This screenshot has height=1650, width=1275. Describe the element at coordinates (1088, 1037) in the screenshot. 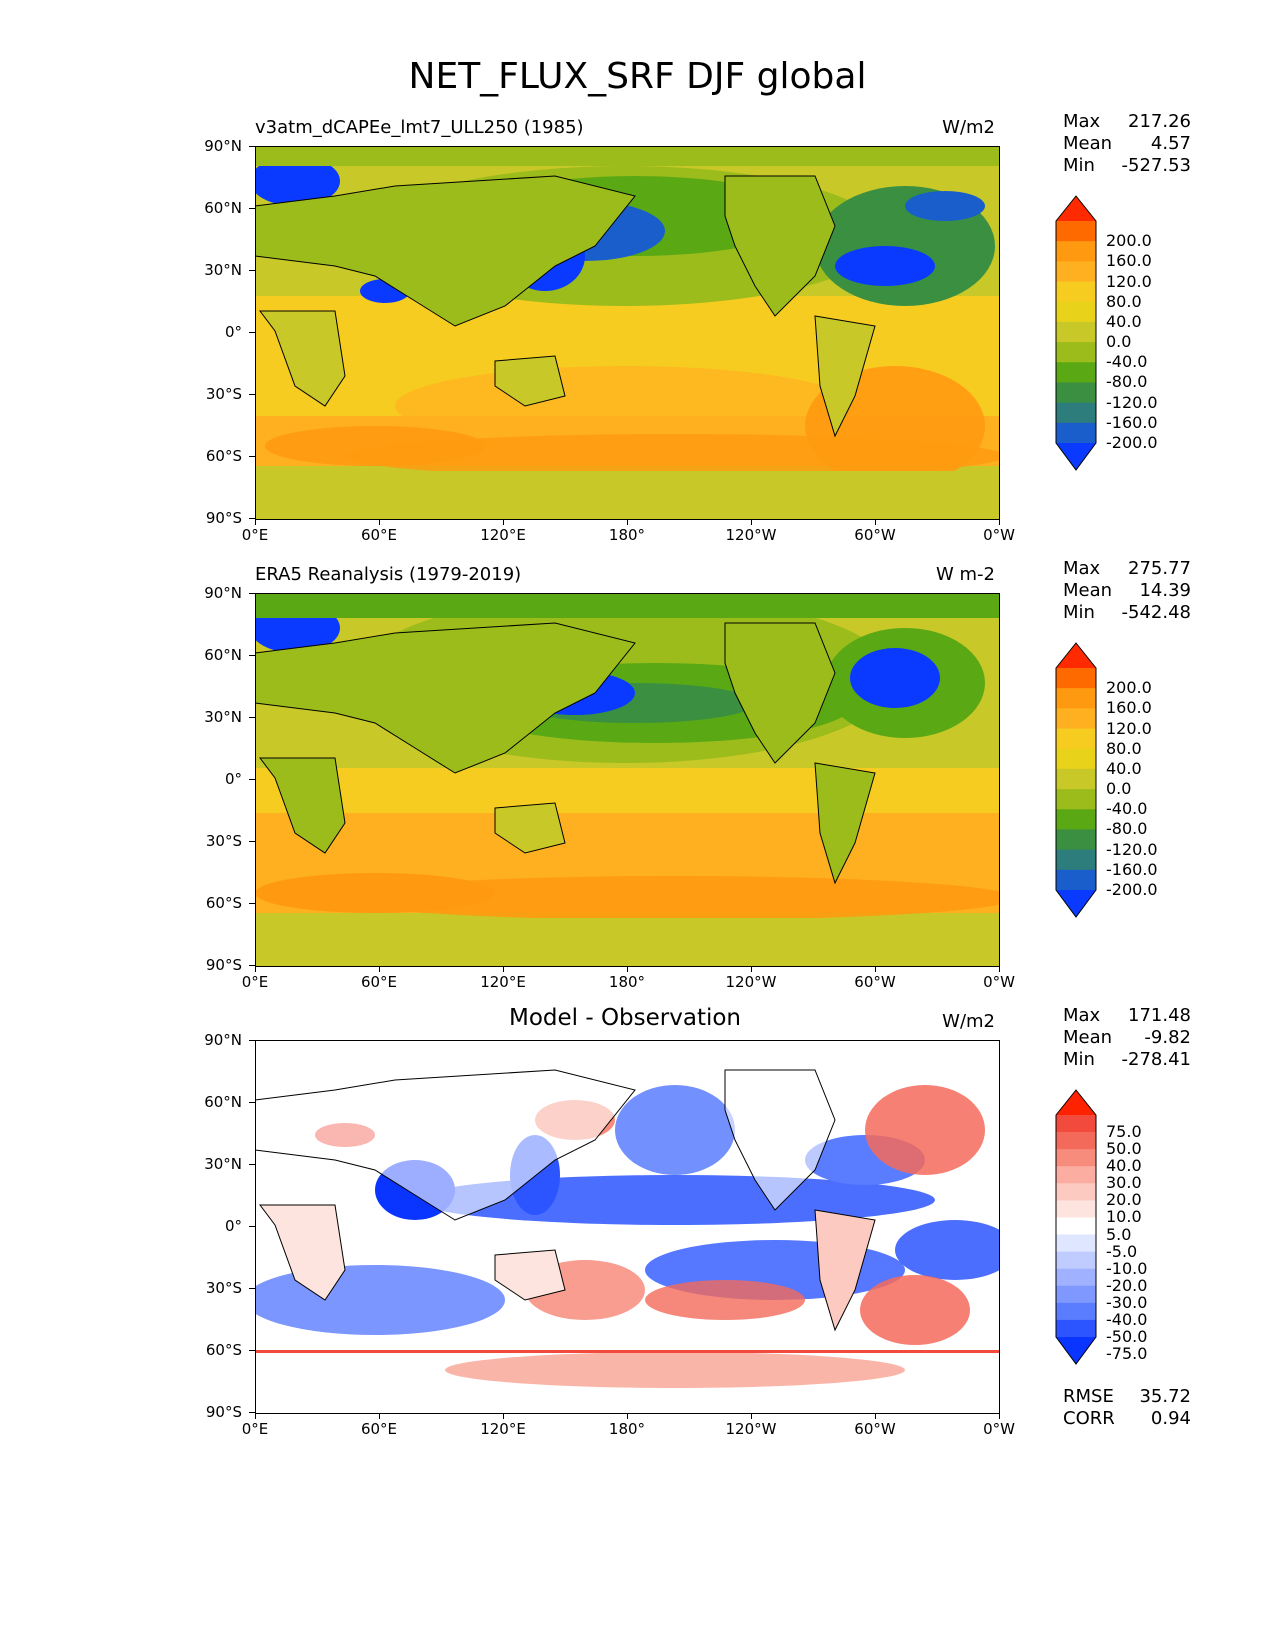

I see `stat-mean-label: Mean` at that location.